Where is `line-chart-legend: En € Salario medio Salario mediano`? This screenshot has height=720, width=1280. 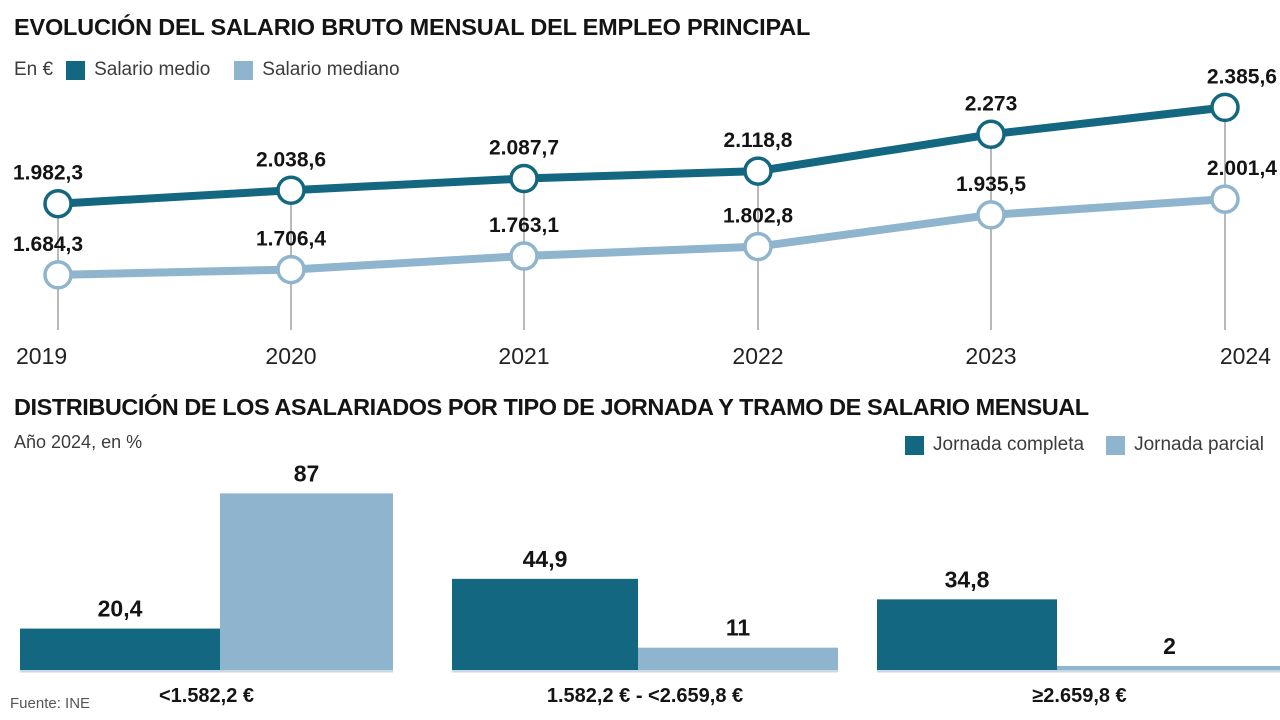
line-chart-legend: En € Salario medio Salario mediano is located at coordinates (219, 70).